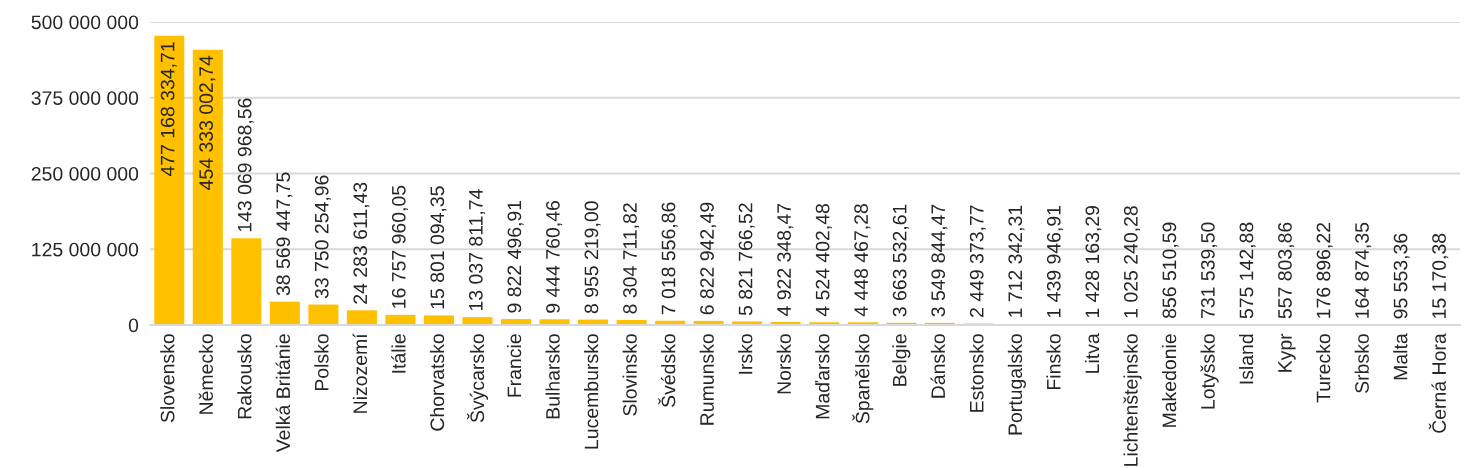  What do you see at coordinates (1286, 270) in the screenshot?
I see `data-label: 557 803,86` at bounding box center [1286, 270].